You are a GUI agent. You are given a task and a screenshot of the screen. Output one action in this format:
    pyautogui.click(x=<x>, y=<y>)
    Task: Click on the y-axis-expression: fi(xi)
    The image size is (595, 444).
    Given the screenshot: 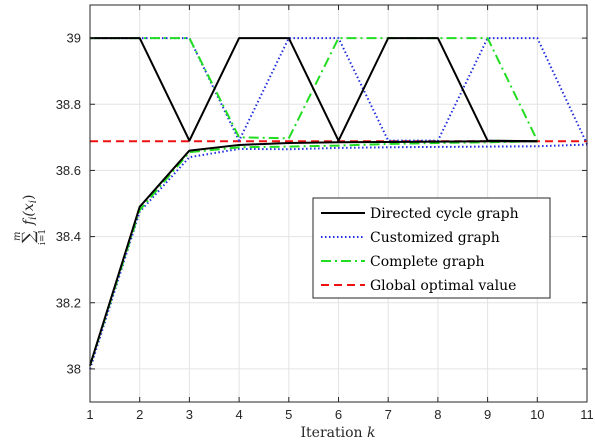 What is the action you would take?
    pyautogui.click(x=30, y=210)
    